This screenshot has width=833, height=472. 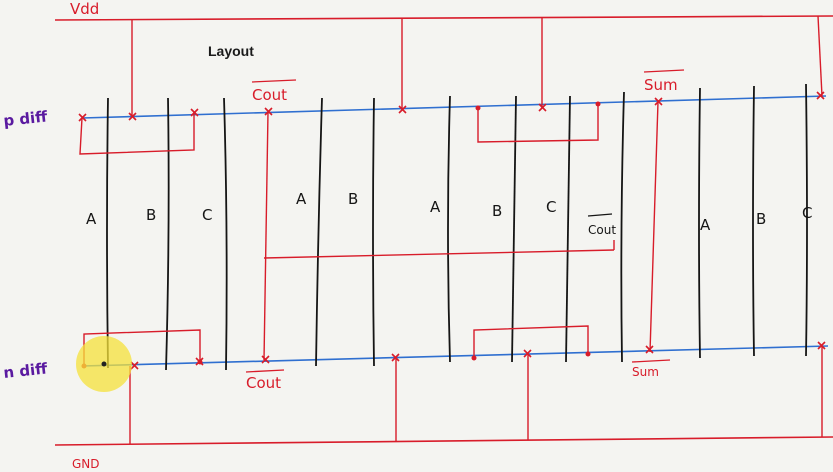 What do you see at coordinates (531, 341) in the screenshot?
I see `n-strap` at bounding box center [531, 341].